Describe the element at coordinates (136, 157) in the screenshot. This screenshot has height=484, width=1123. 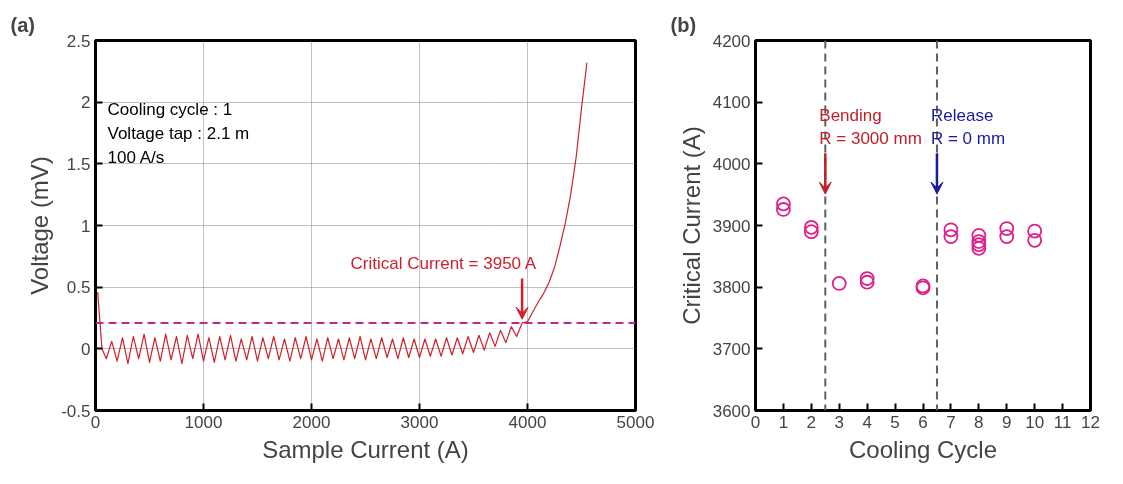
I see `annotation: 100 A/s` at that location.